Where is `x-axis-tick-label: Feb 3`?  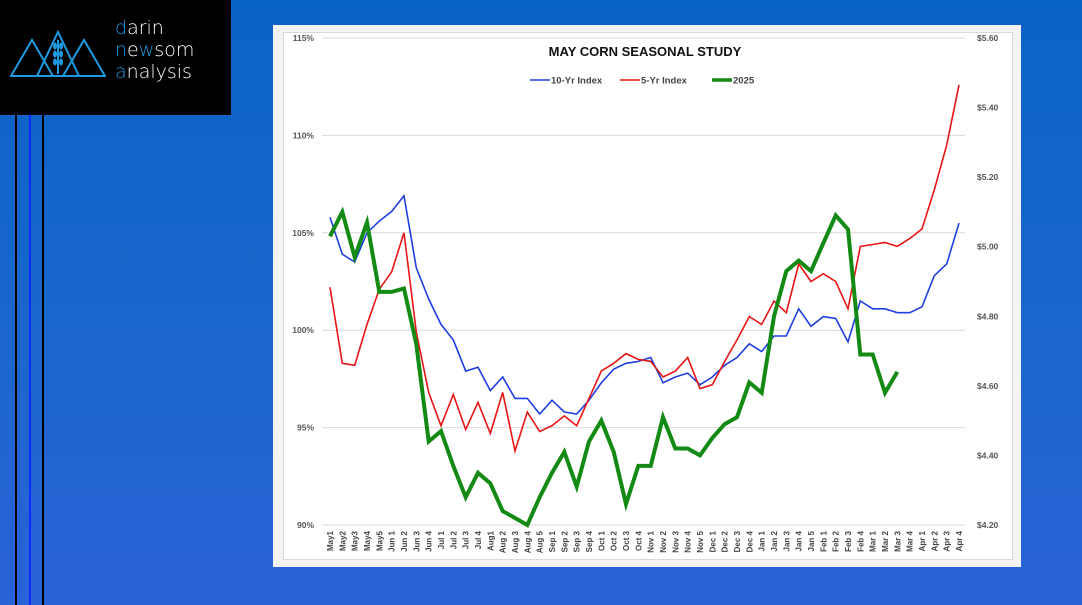 x-axis-tick-label: Feb 3 is located at coordinates (848, 540).